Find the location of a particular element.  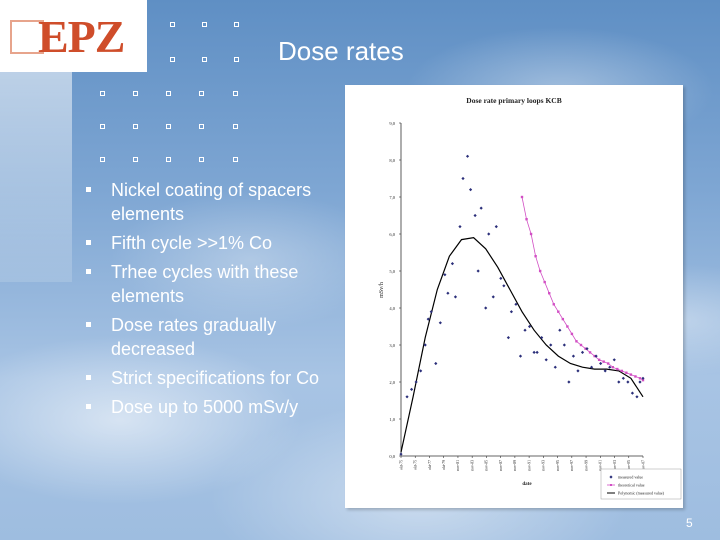

x-tick-label: okt-77 is located at coordinates (430, 465).